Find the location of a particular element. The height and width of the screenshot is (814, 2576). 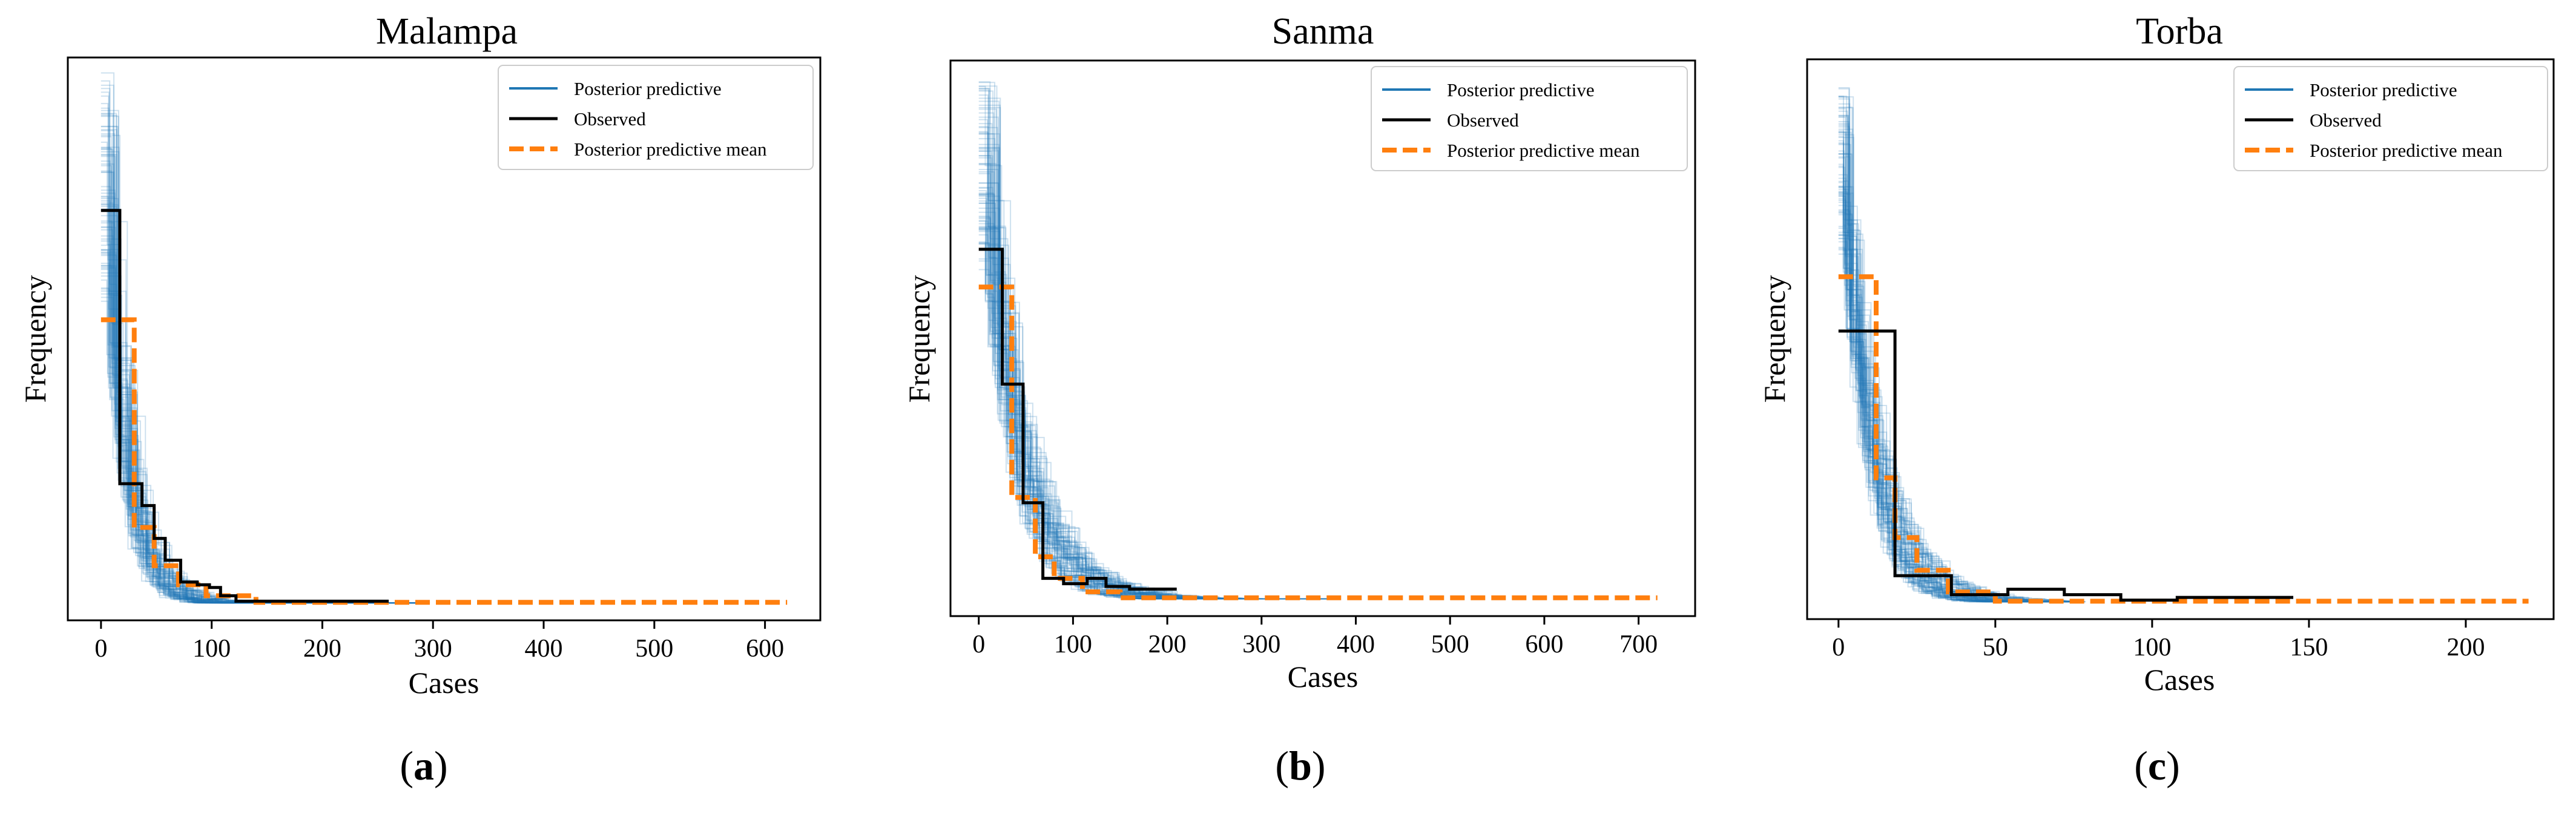

panel-caption: (c) is located at coordinates (2157, 766).